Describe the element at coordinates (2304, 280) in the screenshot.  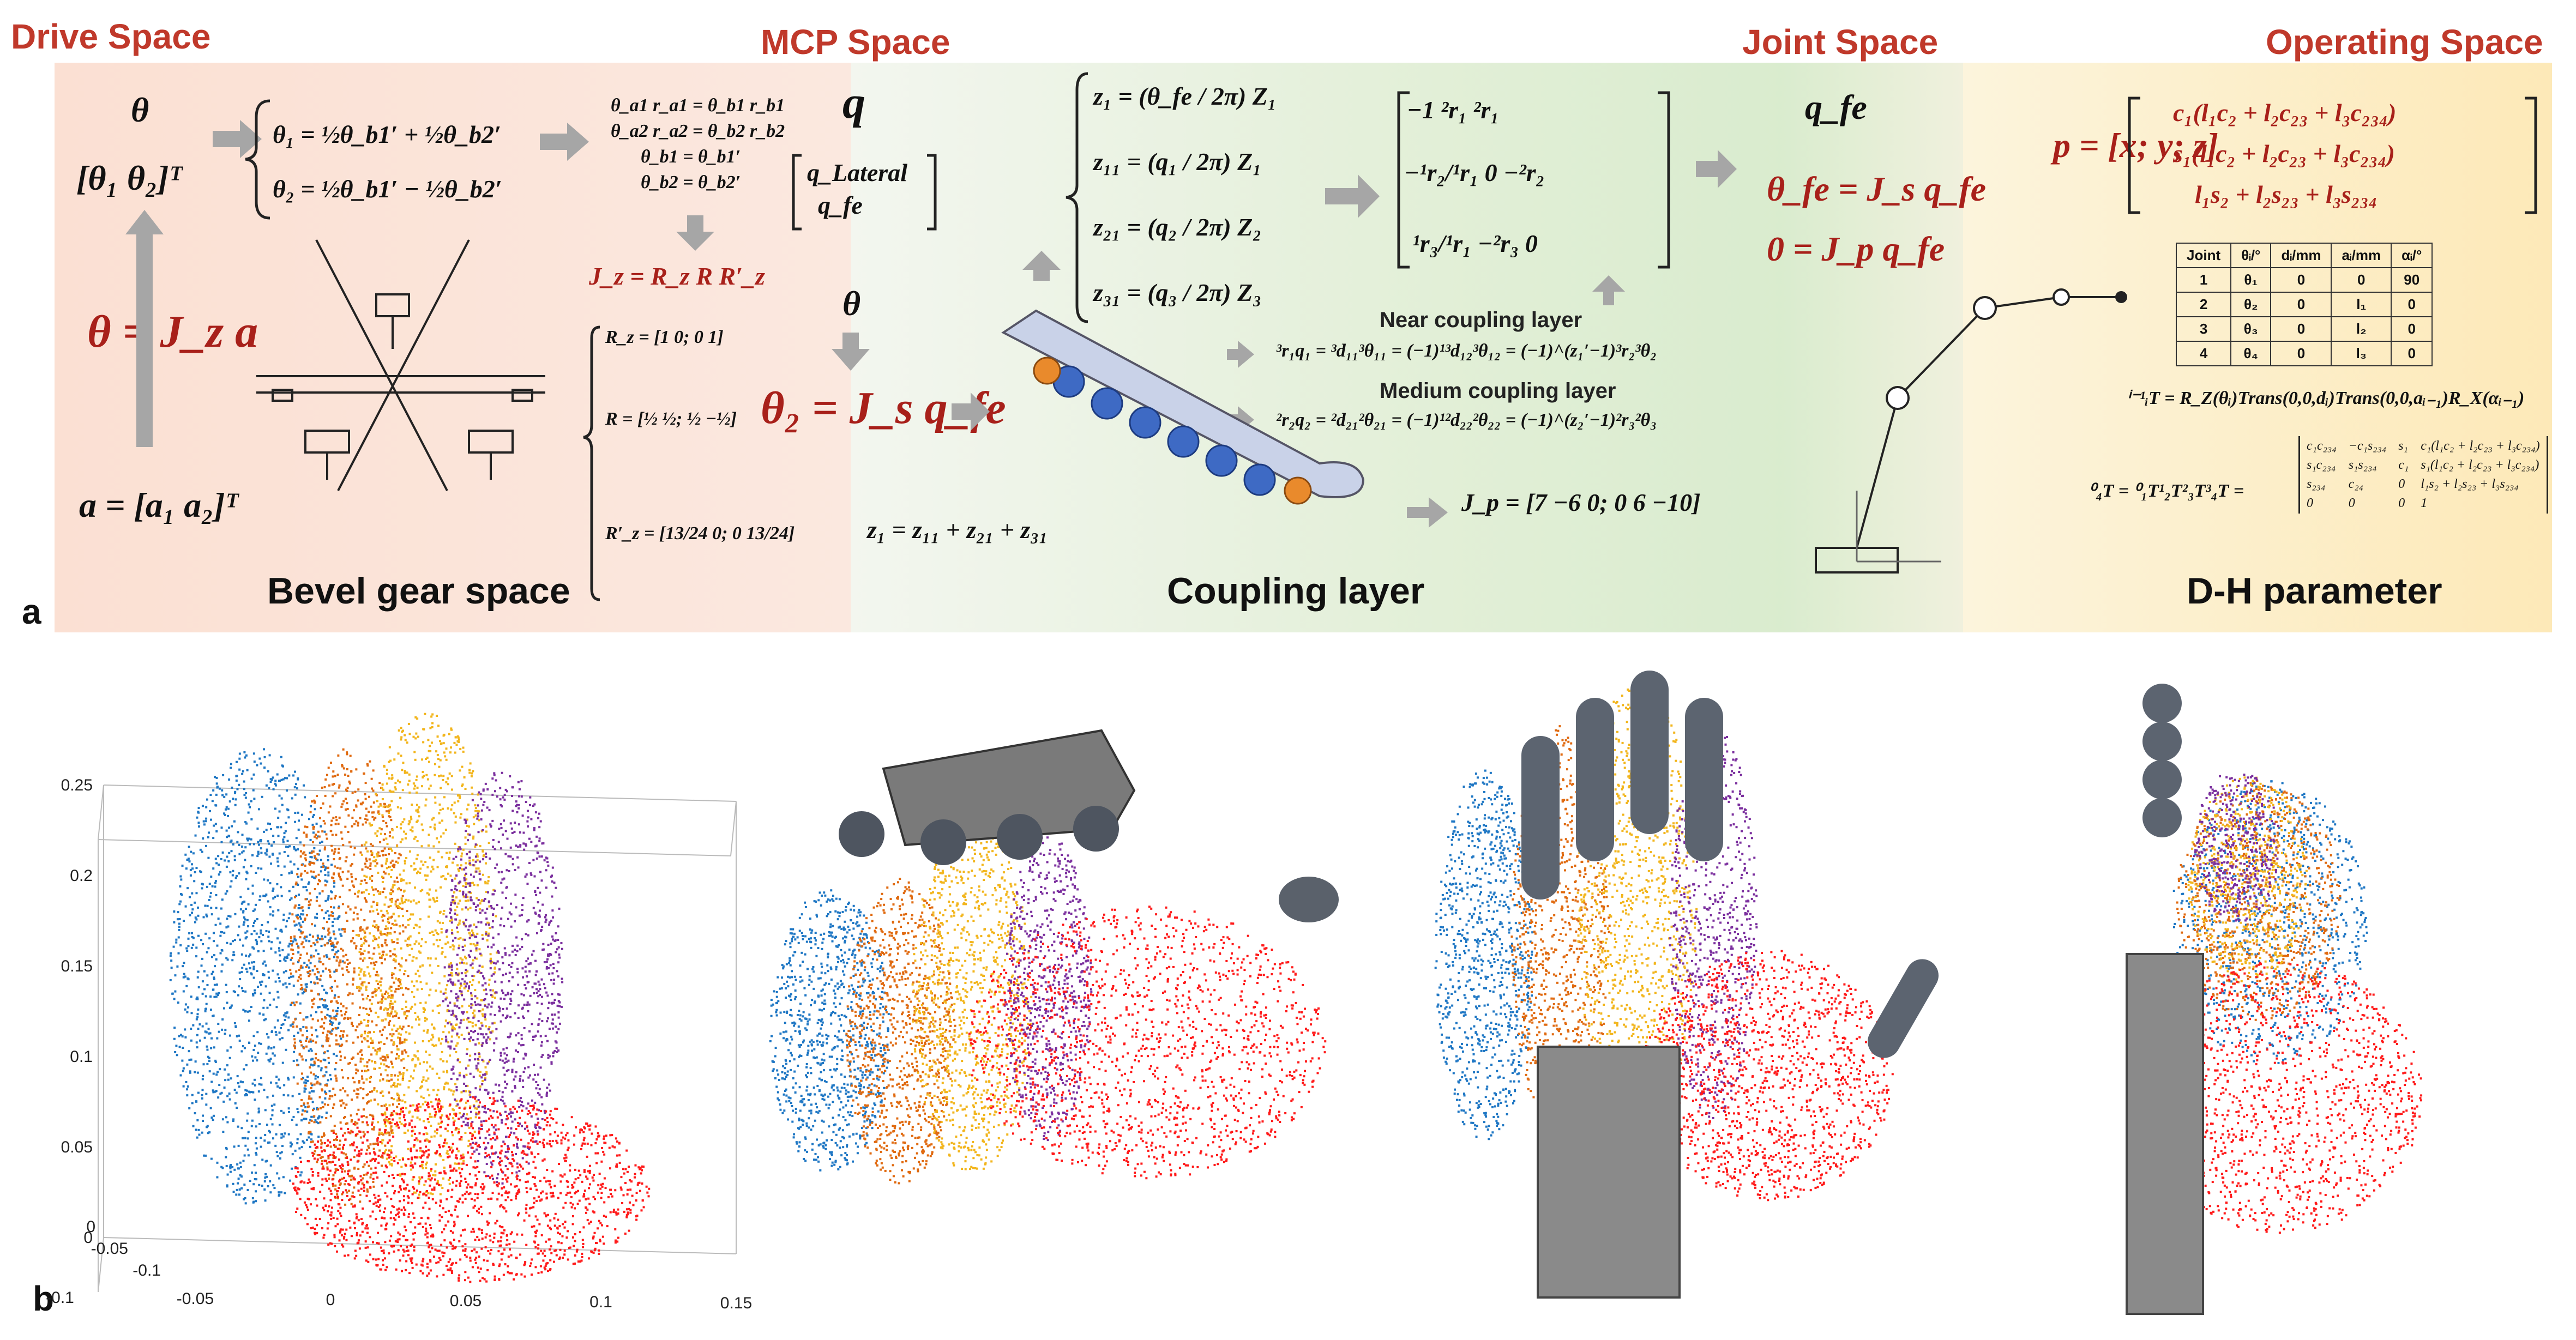
I see `dh-row: 1 θ₁ 0 0 90` at that location.